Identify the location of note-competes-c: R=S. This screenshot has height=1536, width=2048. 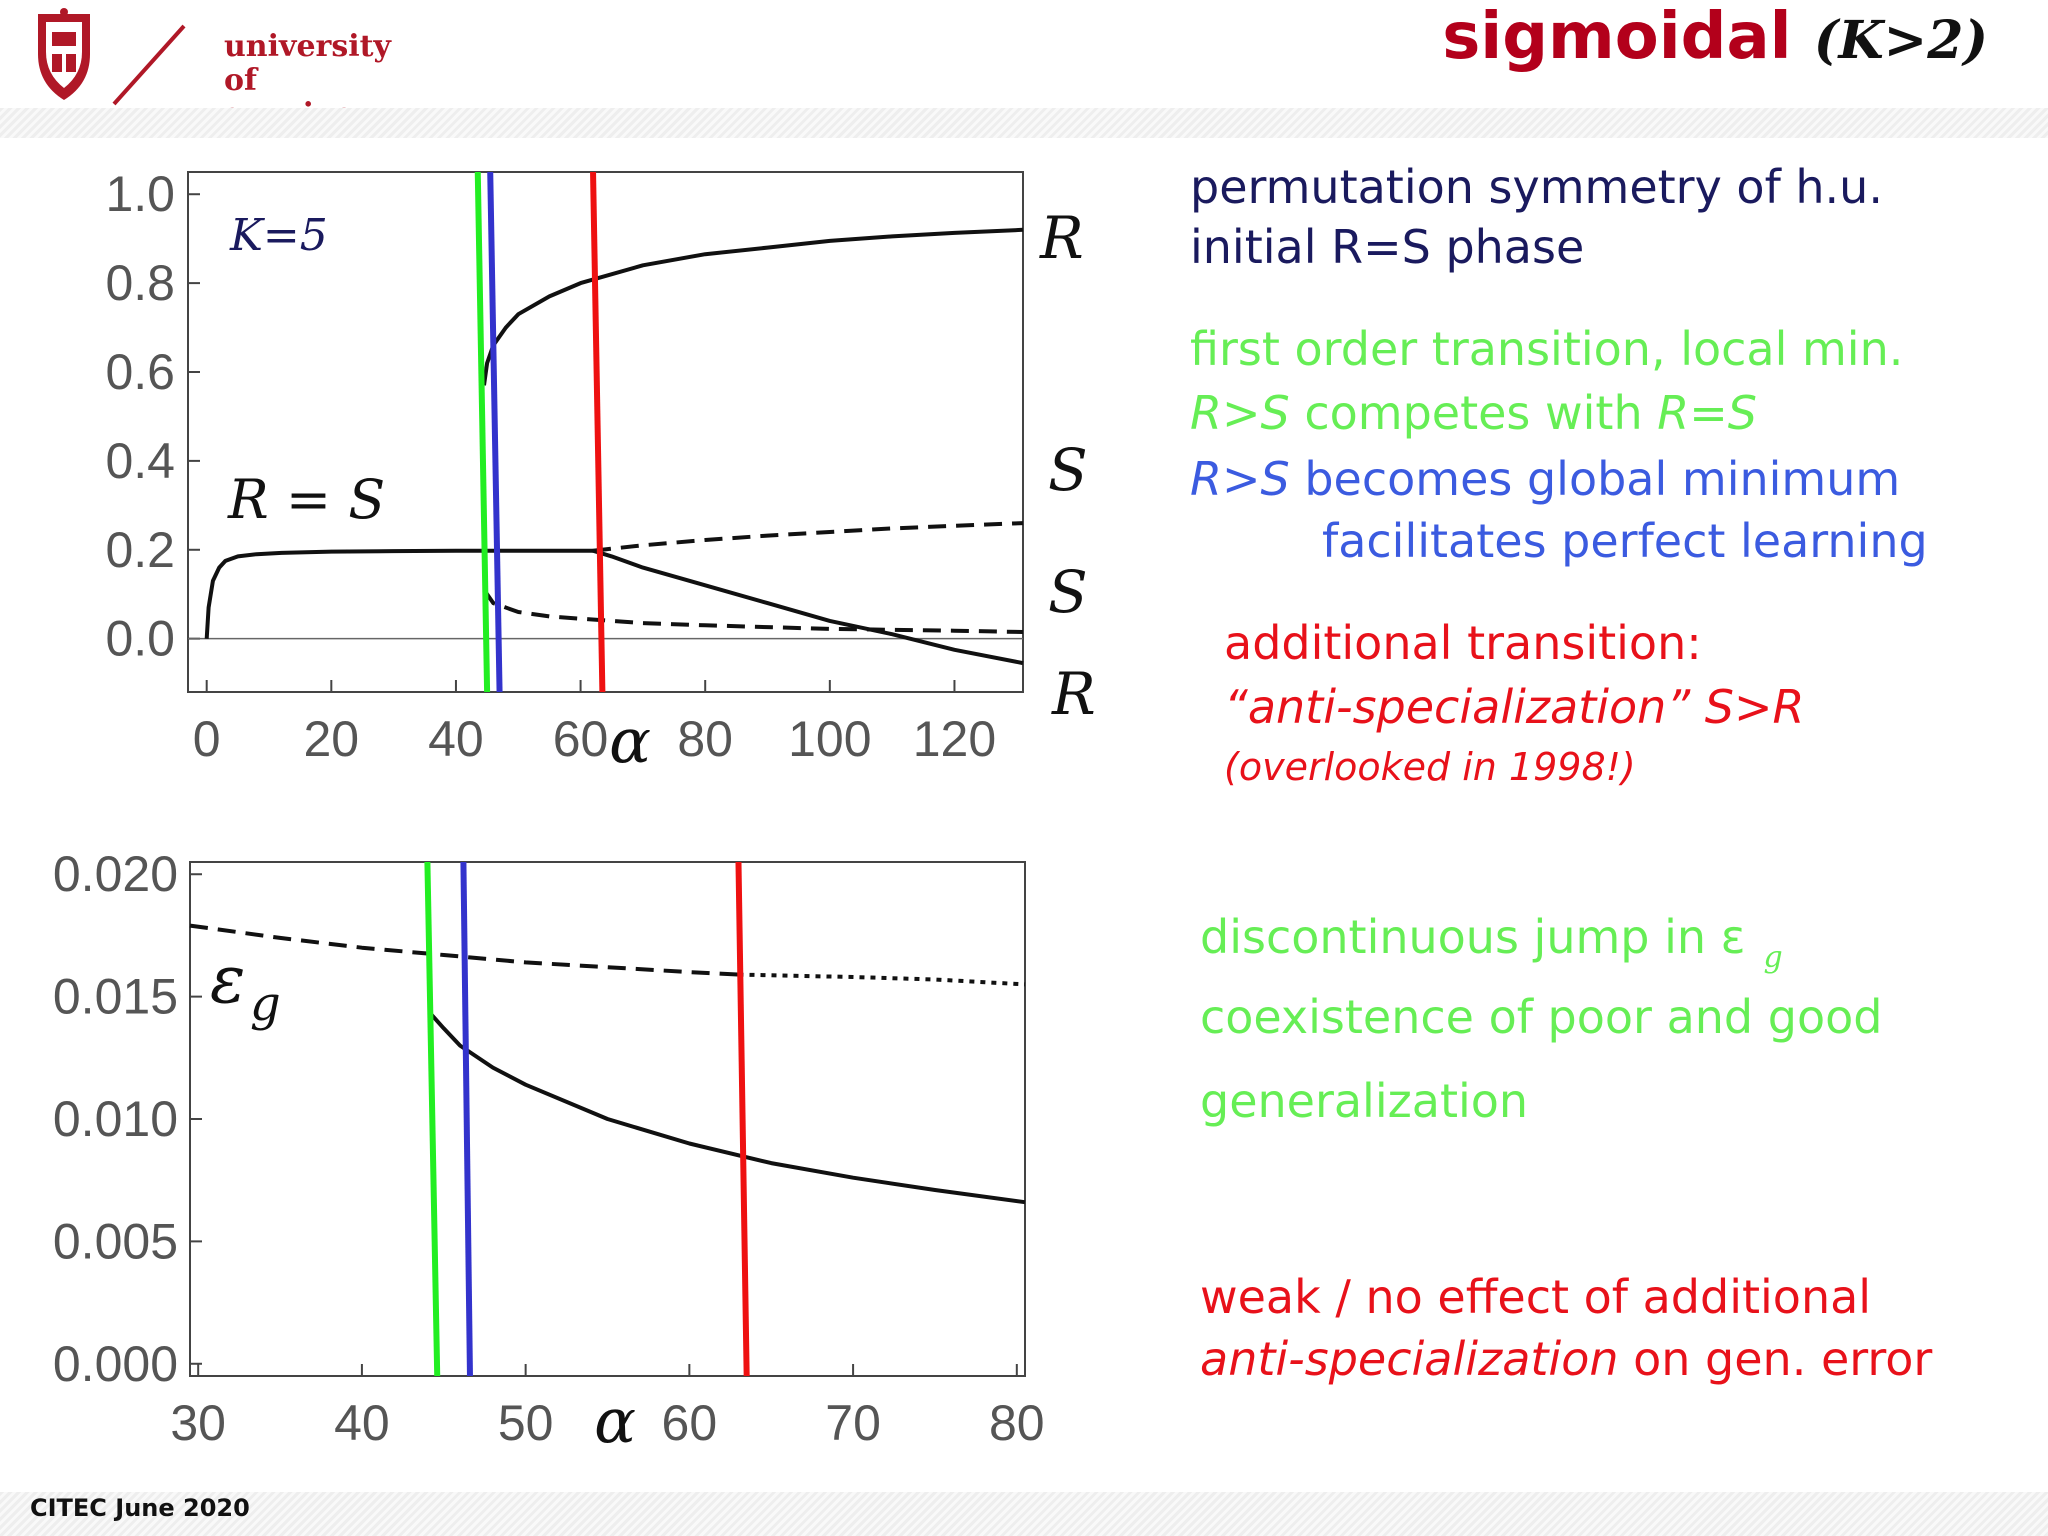
(1707, 413).